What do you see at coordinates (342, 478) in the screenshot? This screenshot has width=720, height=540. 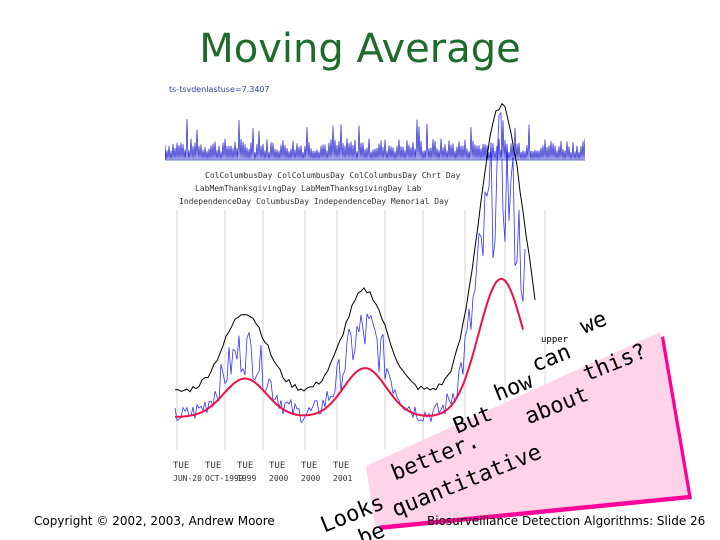 I see `x-date-label-5: 2001` at bounding box center [342, 478].